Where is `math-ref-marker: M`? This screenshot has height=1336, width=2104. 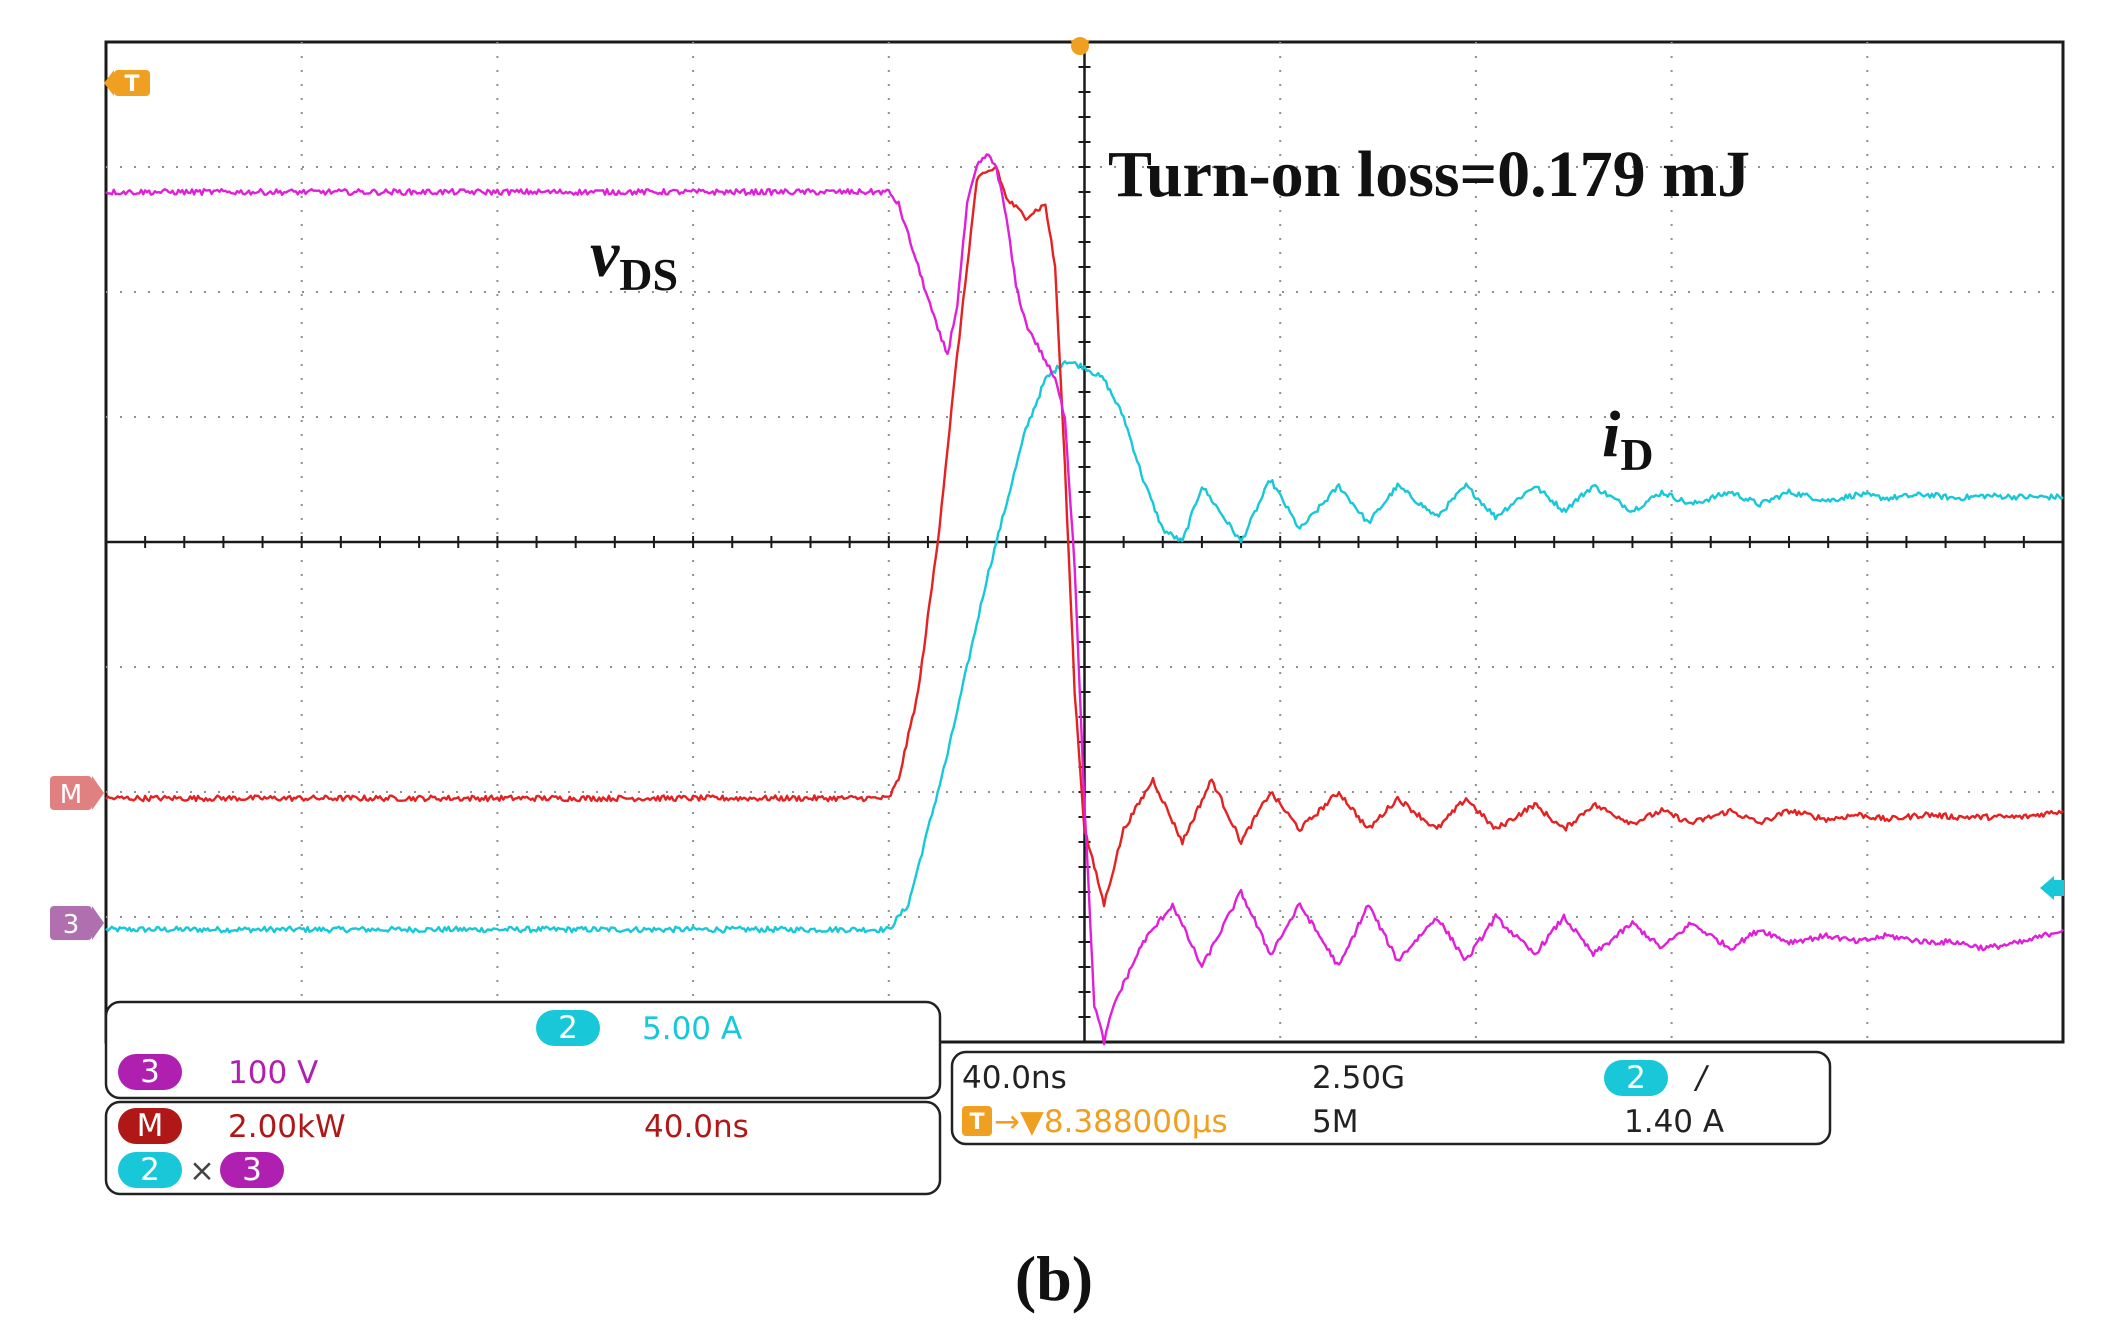
math-ref-marker: M is located at coordinates (77, 793).